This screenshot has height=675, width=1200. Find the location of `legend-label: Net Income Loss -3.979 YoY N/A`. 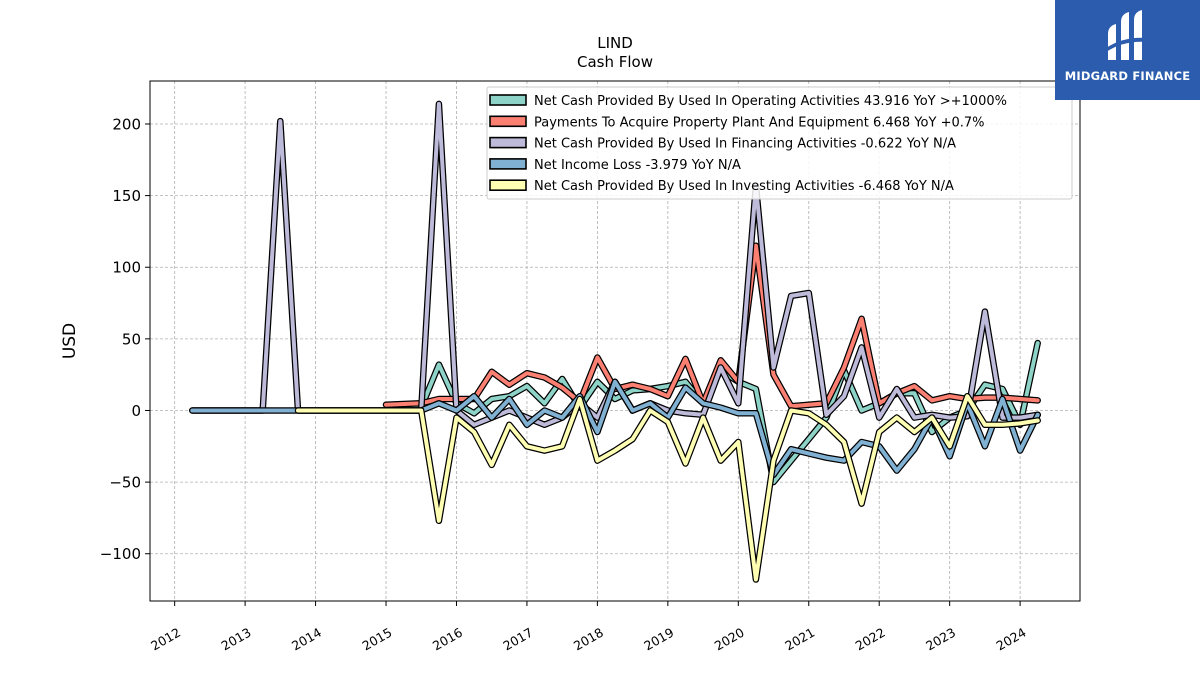

legend-label: Net Income Loss -3.979 YoY N/A is located at coordinates (637, 165).